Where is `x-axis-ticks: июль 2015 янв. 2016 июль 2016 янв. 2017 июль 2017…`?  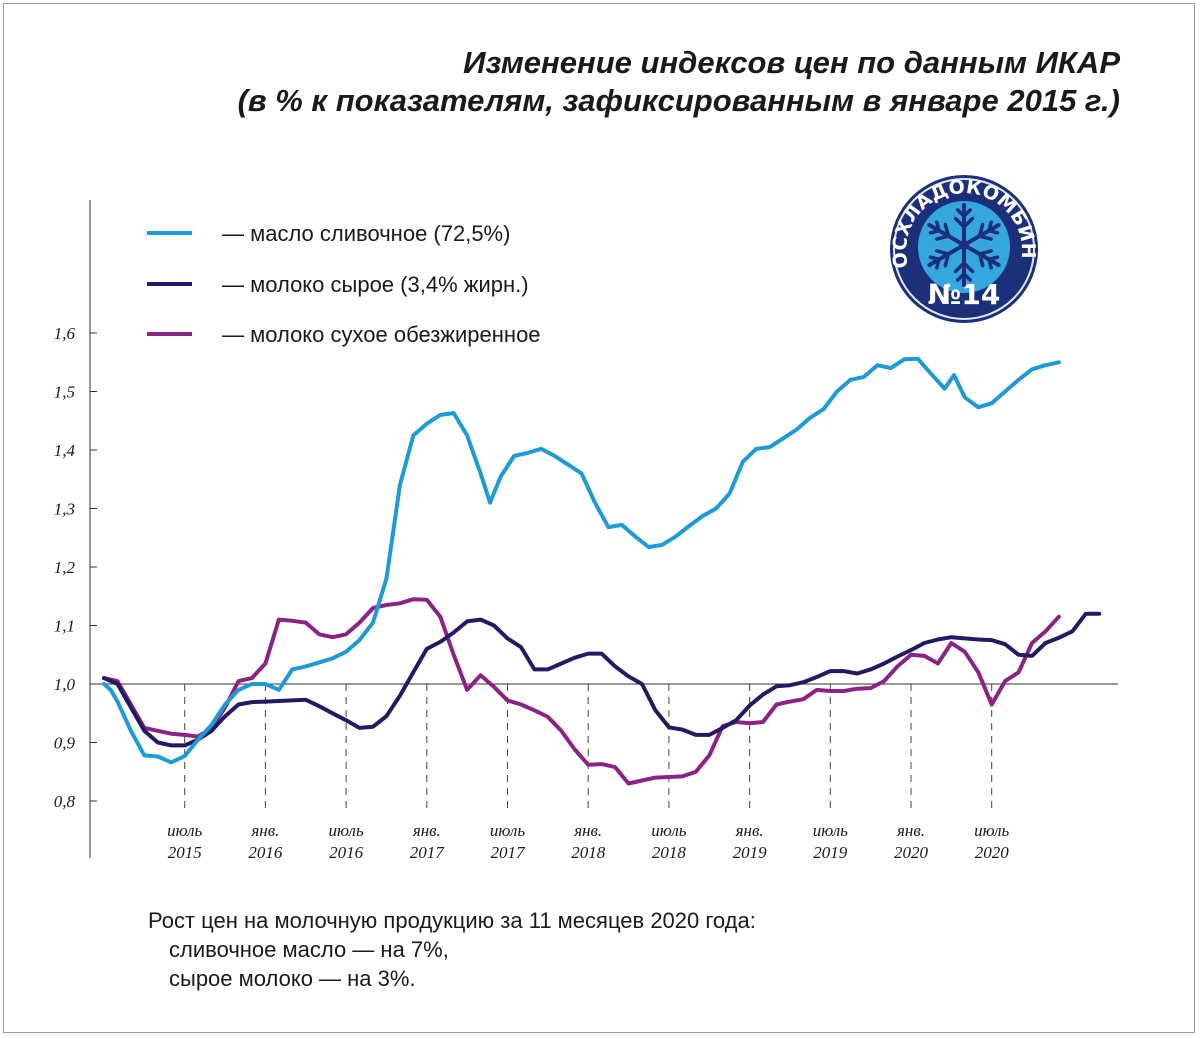 x-axis-ticks: июль 2015 янв. 2016 июль 2016 янв. 2017 июль 2017… is located at coordinates (588, 841).